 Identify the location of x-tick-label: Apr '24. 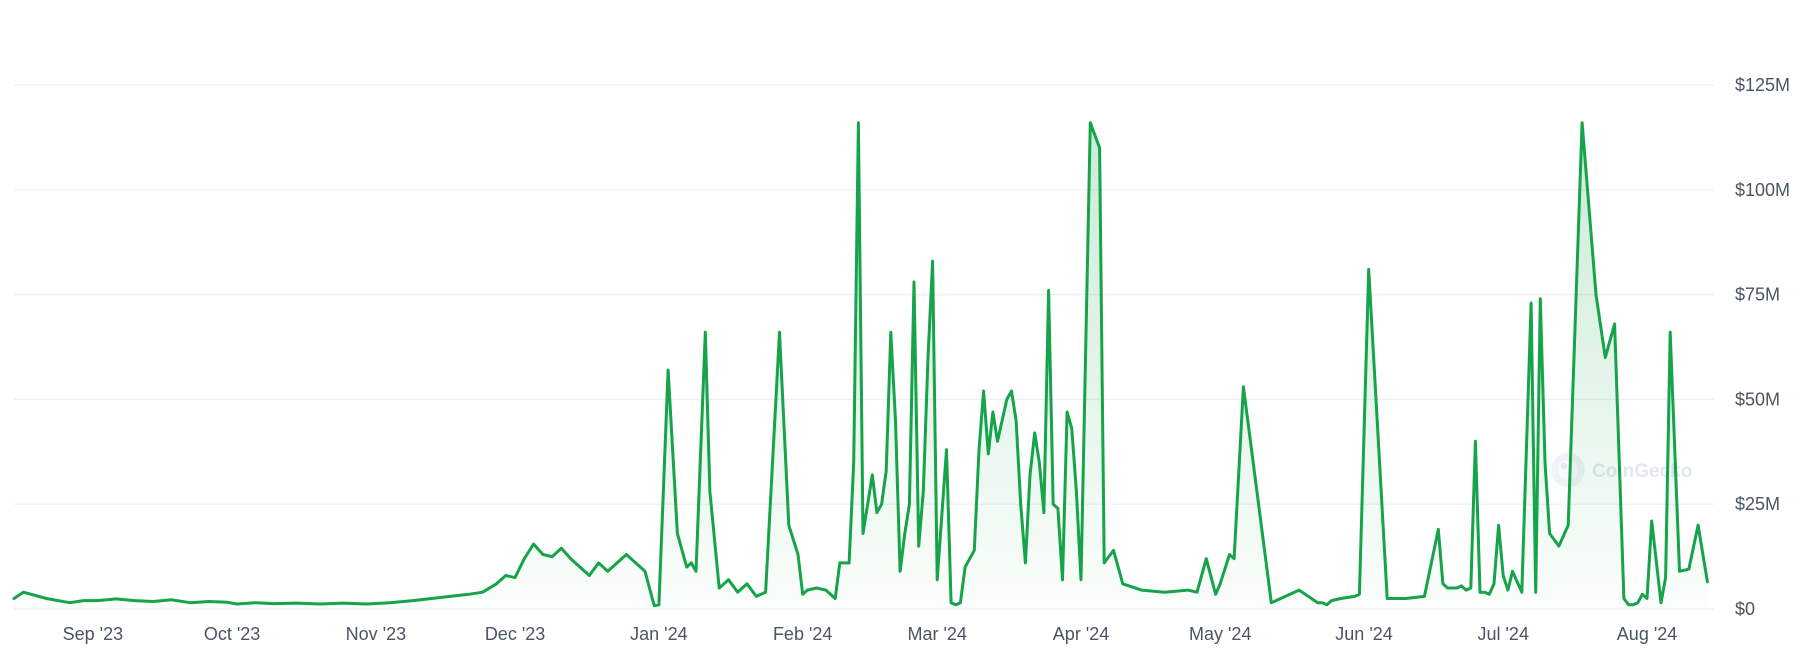
(1081, 634).